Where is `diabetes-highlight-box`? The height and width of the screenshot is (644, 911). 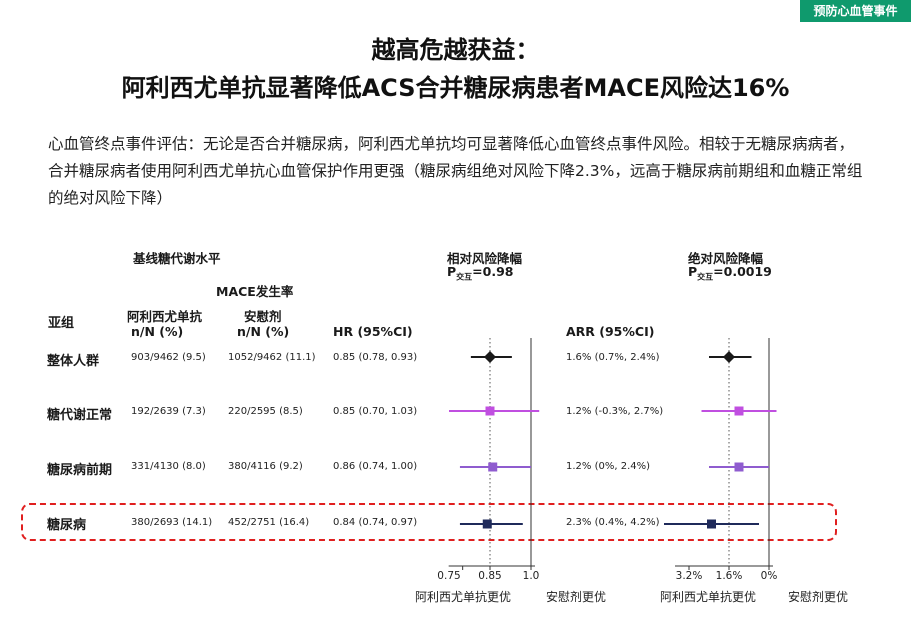 diabetes-highlight-box is located at coordinates (429, 522).